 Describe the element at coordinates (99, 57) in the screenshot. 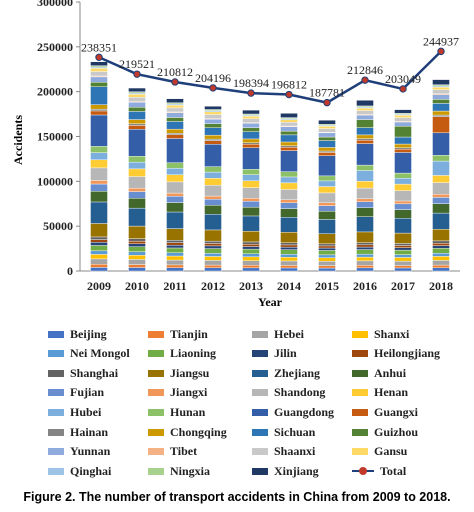

I see `total-point` at that location.